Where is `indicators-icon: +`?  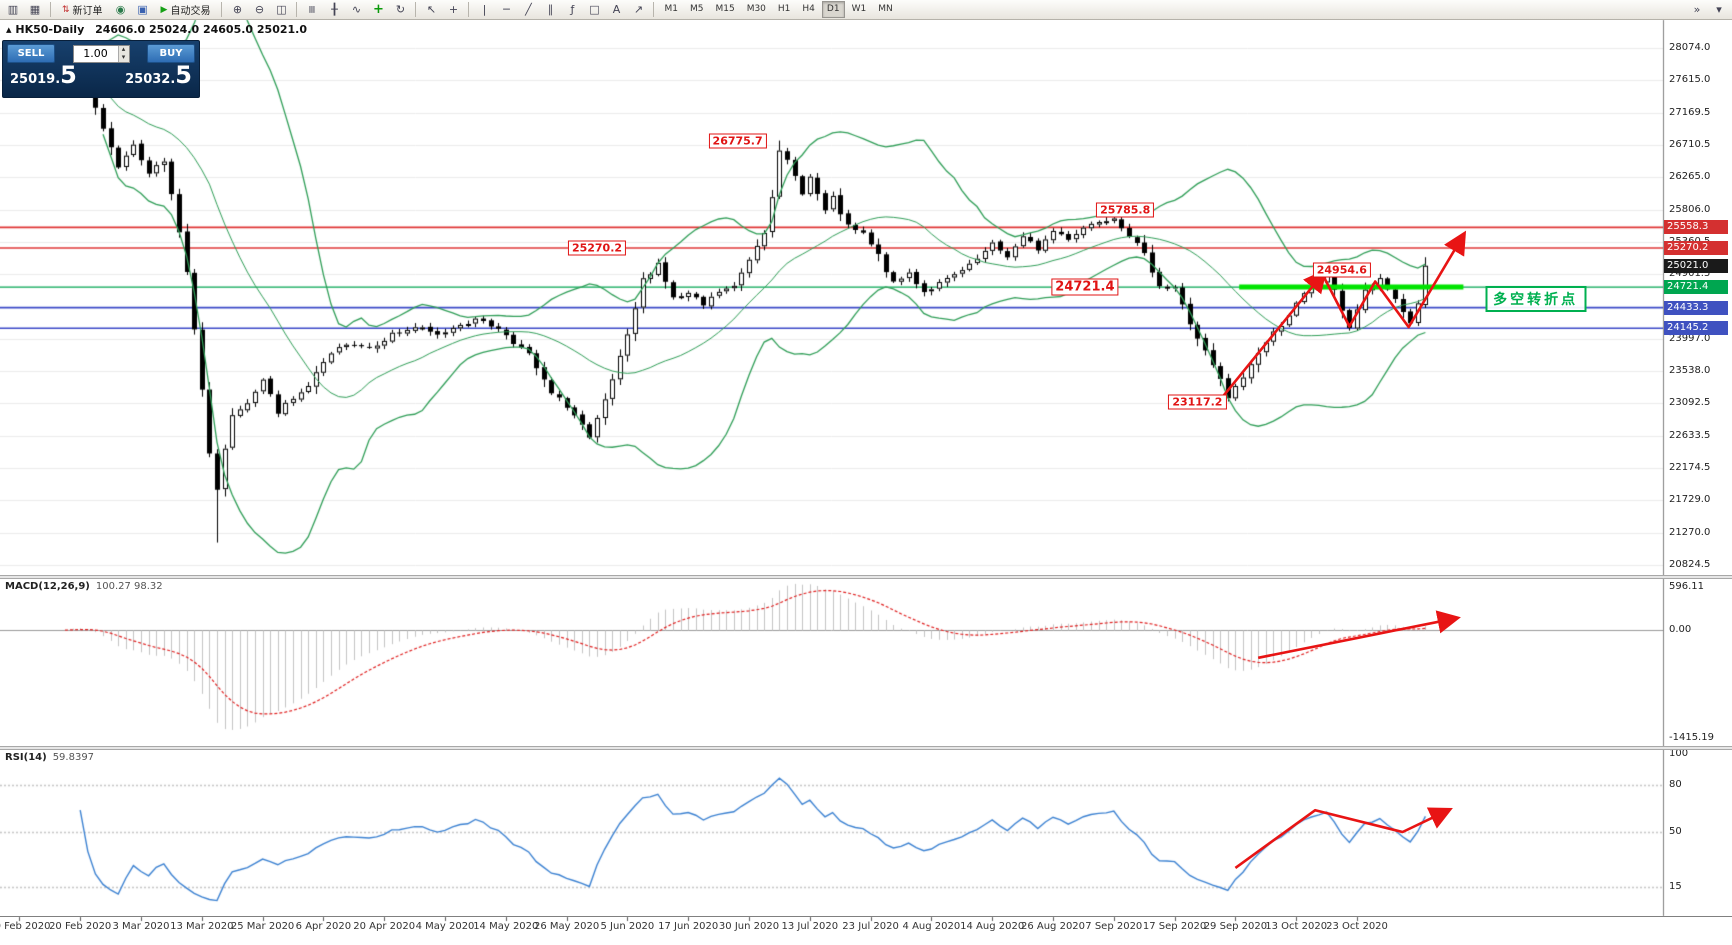
indicators-icon: + is located at coordinates (378, 9).